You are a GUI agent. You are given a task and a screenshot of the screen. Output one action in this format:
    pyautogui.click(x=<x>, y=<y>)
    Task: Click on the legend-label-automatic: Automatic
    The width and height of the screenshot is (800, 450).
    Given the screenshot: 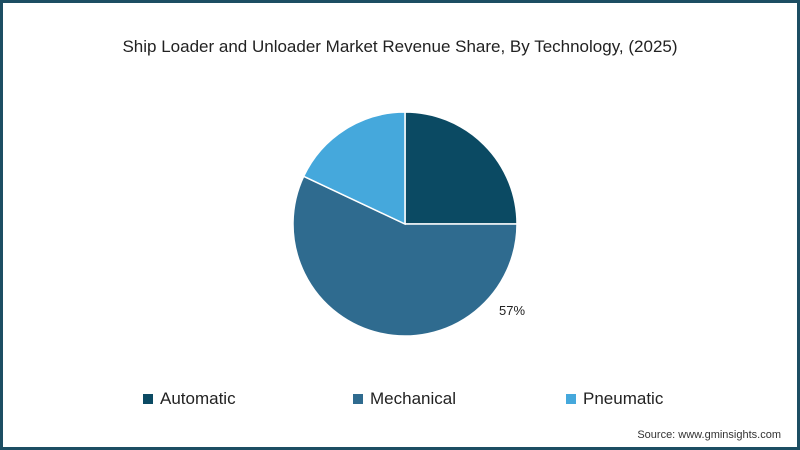 What is the action you would take?
    pyautogui.click(x=198, y=398)
    